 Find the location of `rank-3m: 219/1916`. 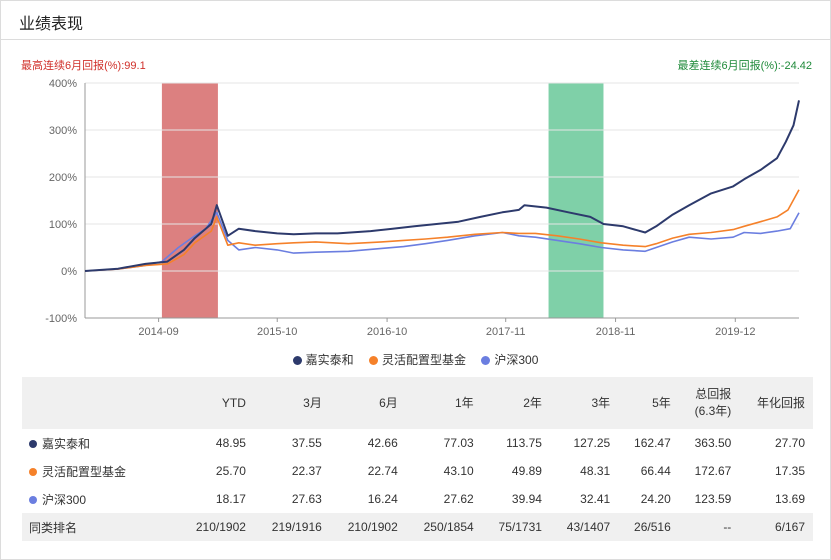

rank-3m: 219/1916 is located at coordinates (291, 527).